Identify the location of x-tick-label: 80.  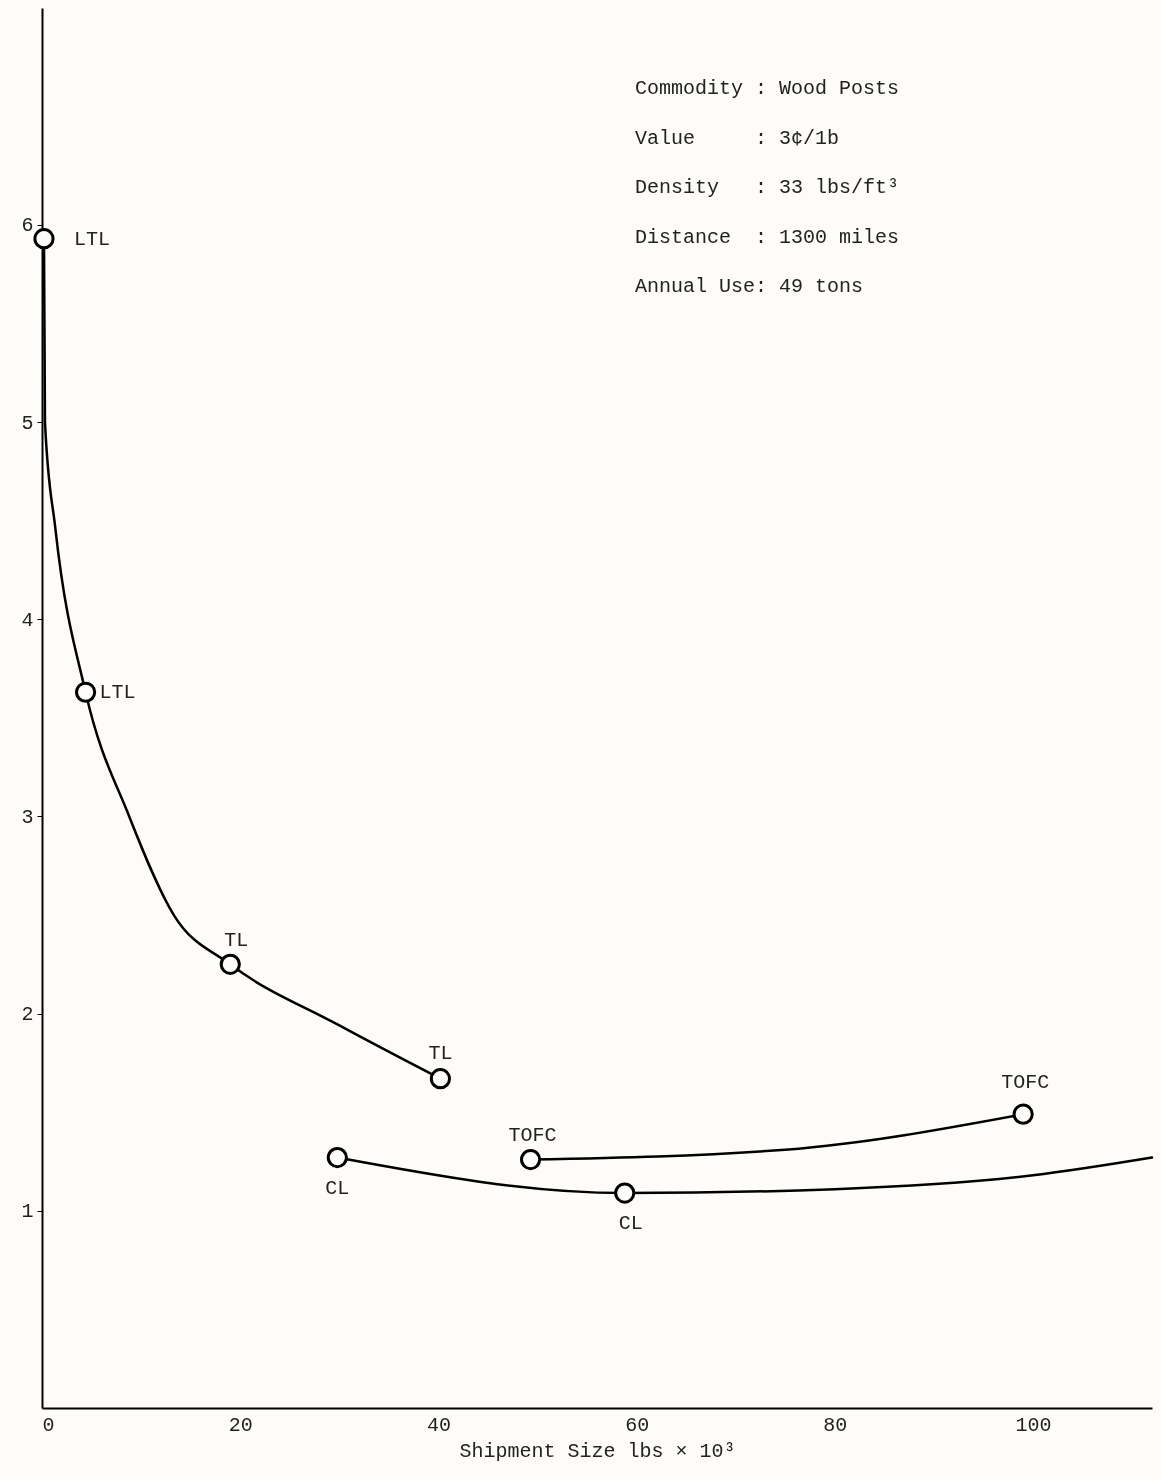
(835, 1425).